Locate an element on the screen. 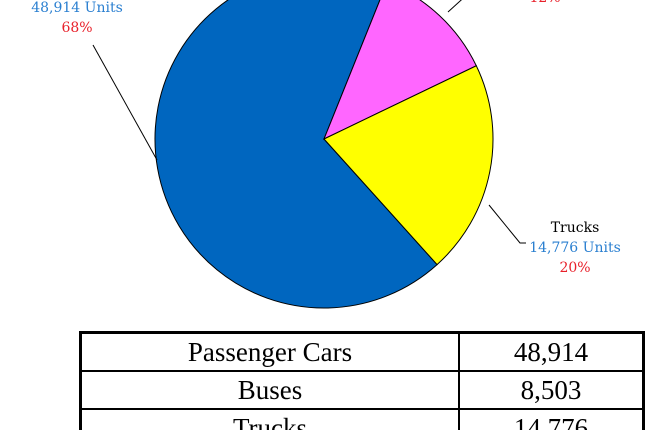 The width and height of the screenshot is (656, 430). category-cell: Trucks is located at coordinates (269, 419).